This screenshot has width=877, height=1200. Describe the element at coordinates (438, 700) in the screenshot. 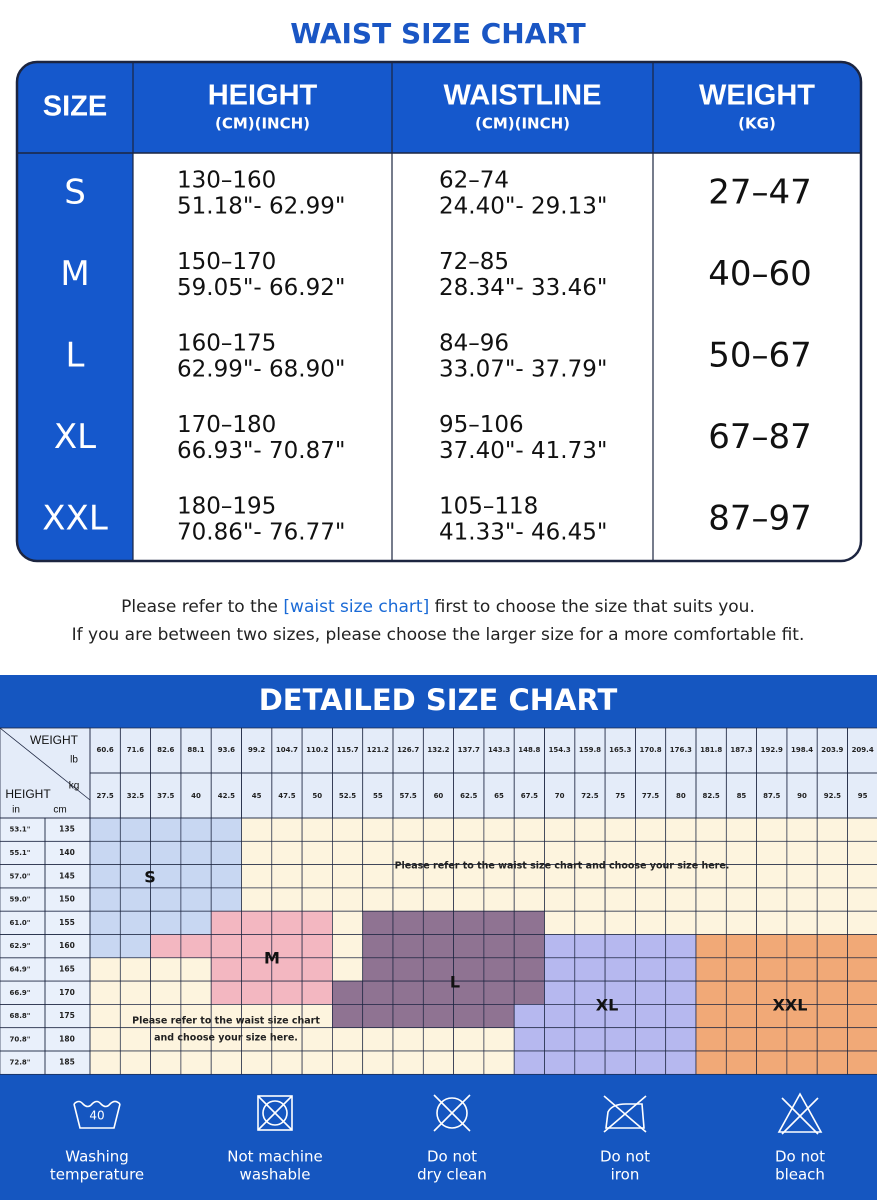

I see `detailed-title: DETAILED SIZE CHART` at that location.